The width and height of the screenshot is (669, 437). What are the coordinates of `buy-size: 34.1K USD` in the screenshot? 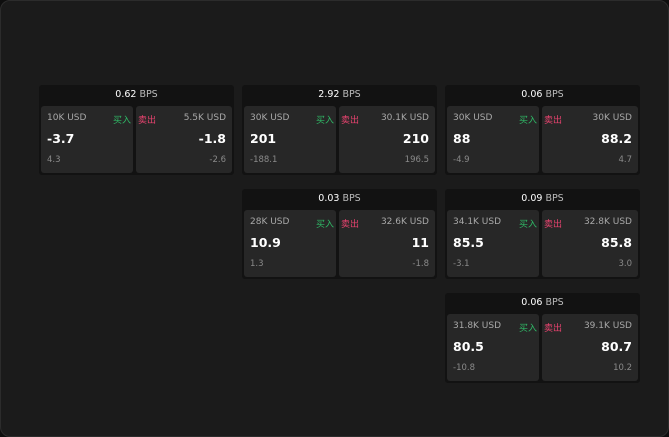 It's located at (477, 222).